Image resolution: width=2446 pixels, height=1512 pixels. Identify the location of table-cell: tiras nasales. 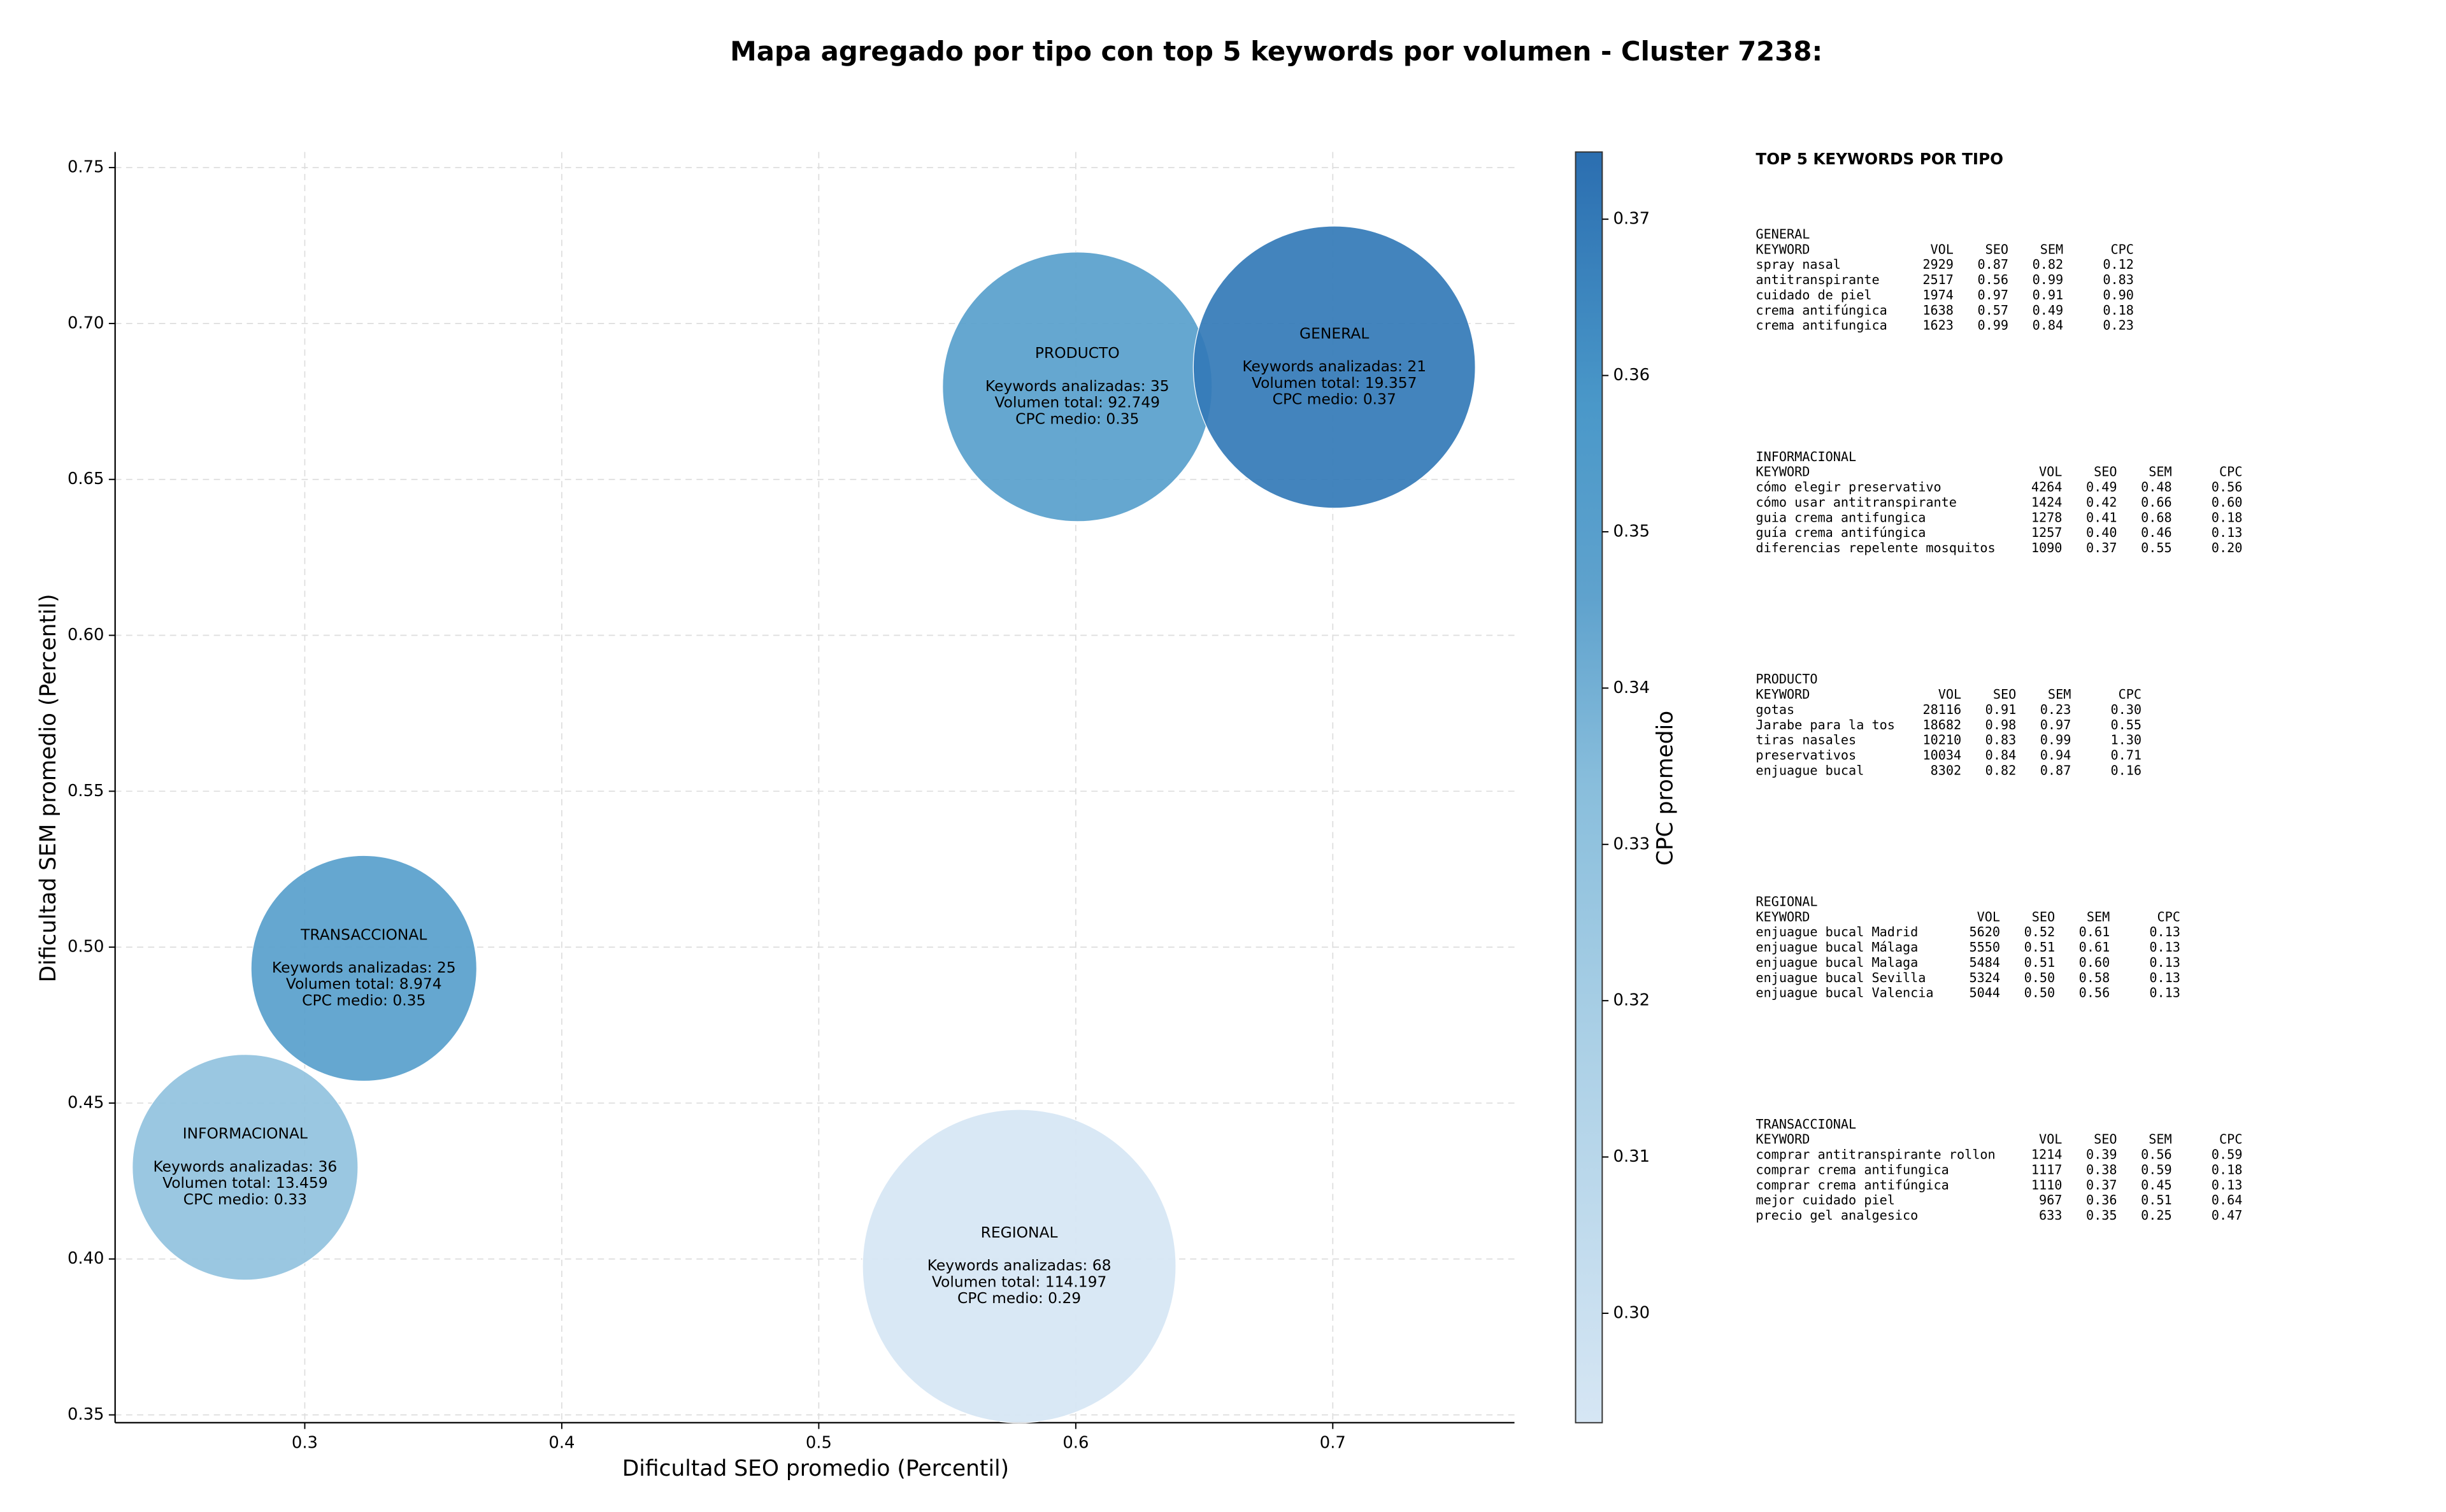
(1806, 740).